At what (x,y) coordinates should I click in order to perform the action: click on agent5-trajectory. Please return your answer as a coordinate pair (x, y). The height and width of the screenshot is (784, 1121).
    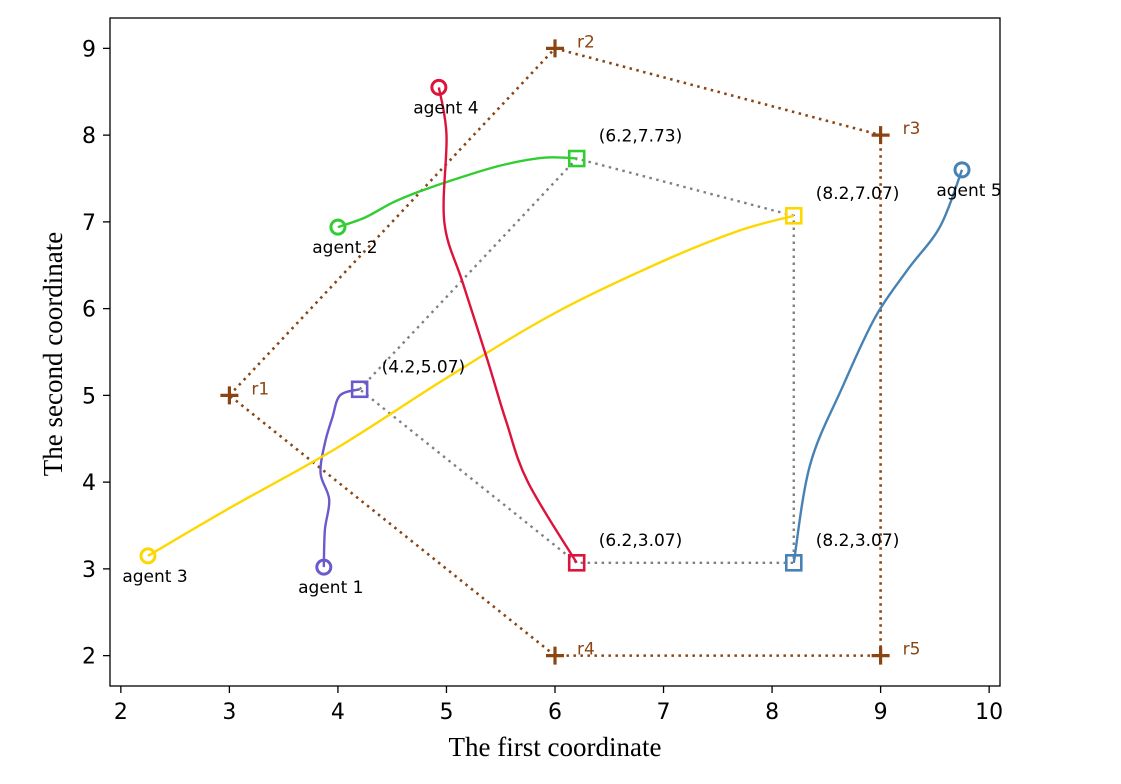
    Looking at the image, I should click on (878, 366).